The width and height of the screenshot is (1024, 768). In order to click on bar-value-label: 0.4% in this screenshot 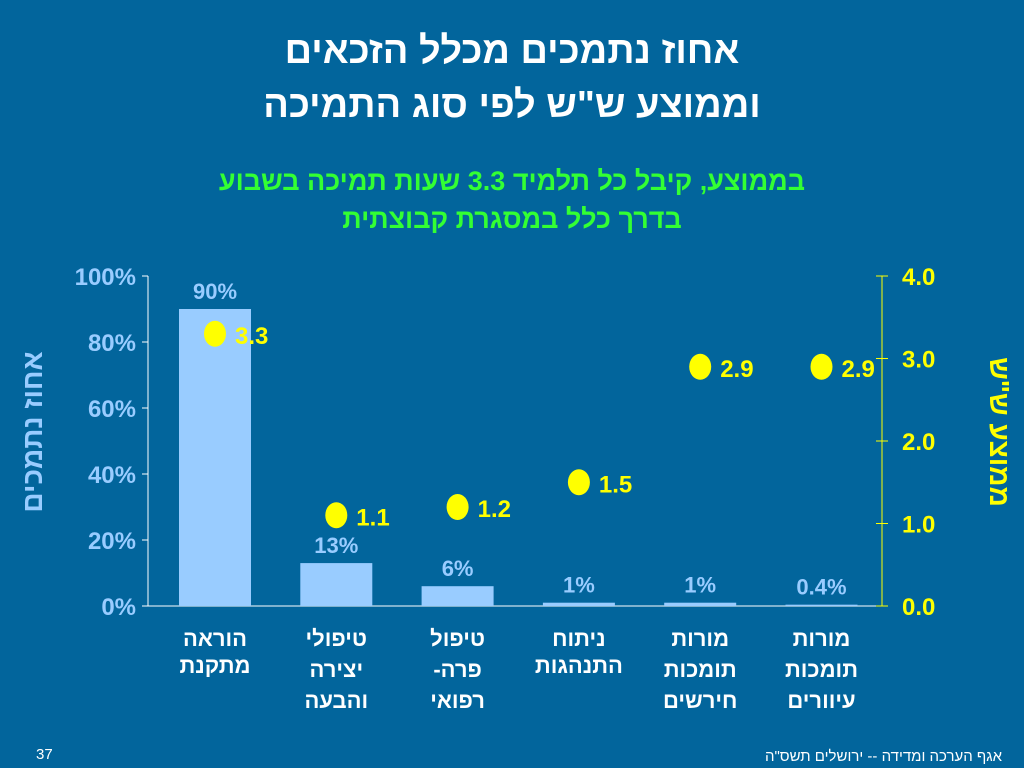, I will do `click(821, 587)`.